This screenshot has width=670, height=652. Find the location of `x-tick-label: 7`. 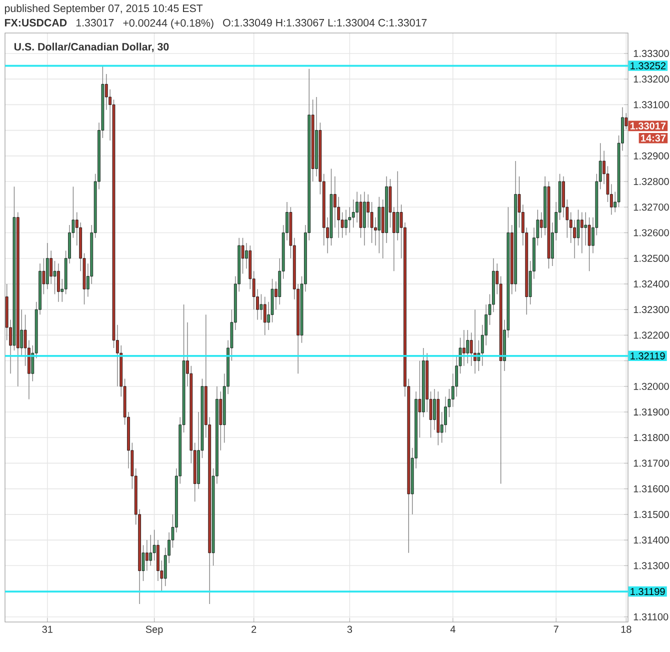

x-tick-label: 7 is located at coordinates (556, 629).